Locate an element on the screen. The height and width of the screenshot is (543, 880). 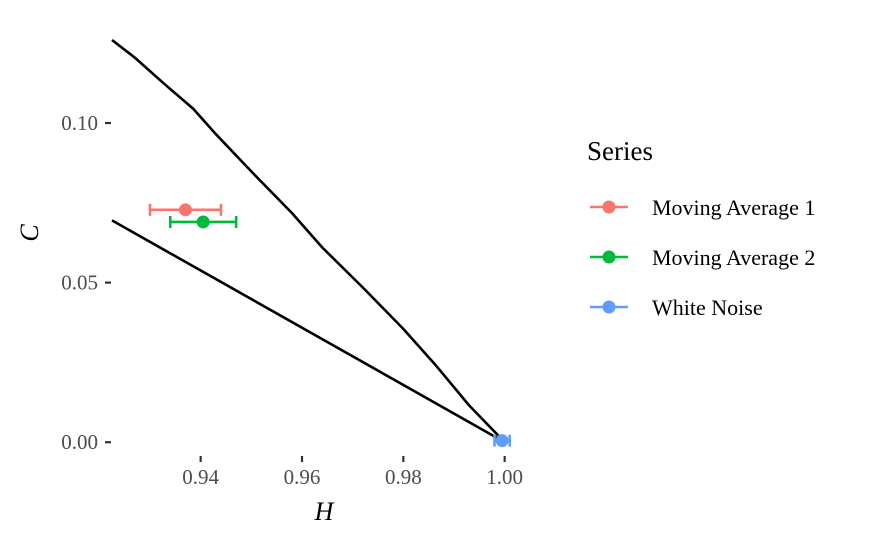
x-axis-title: H is located at coordinates (324, 511).